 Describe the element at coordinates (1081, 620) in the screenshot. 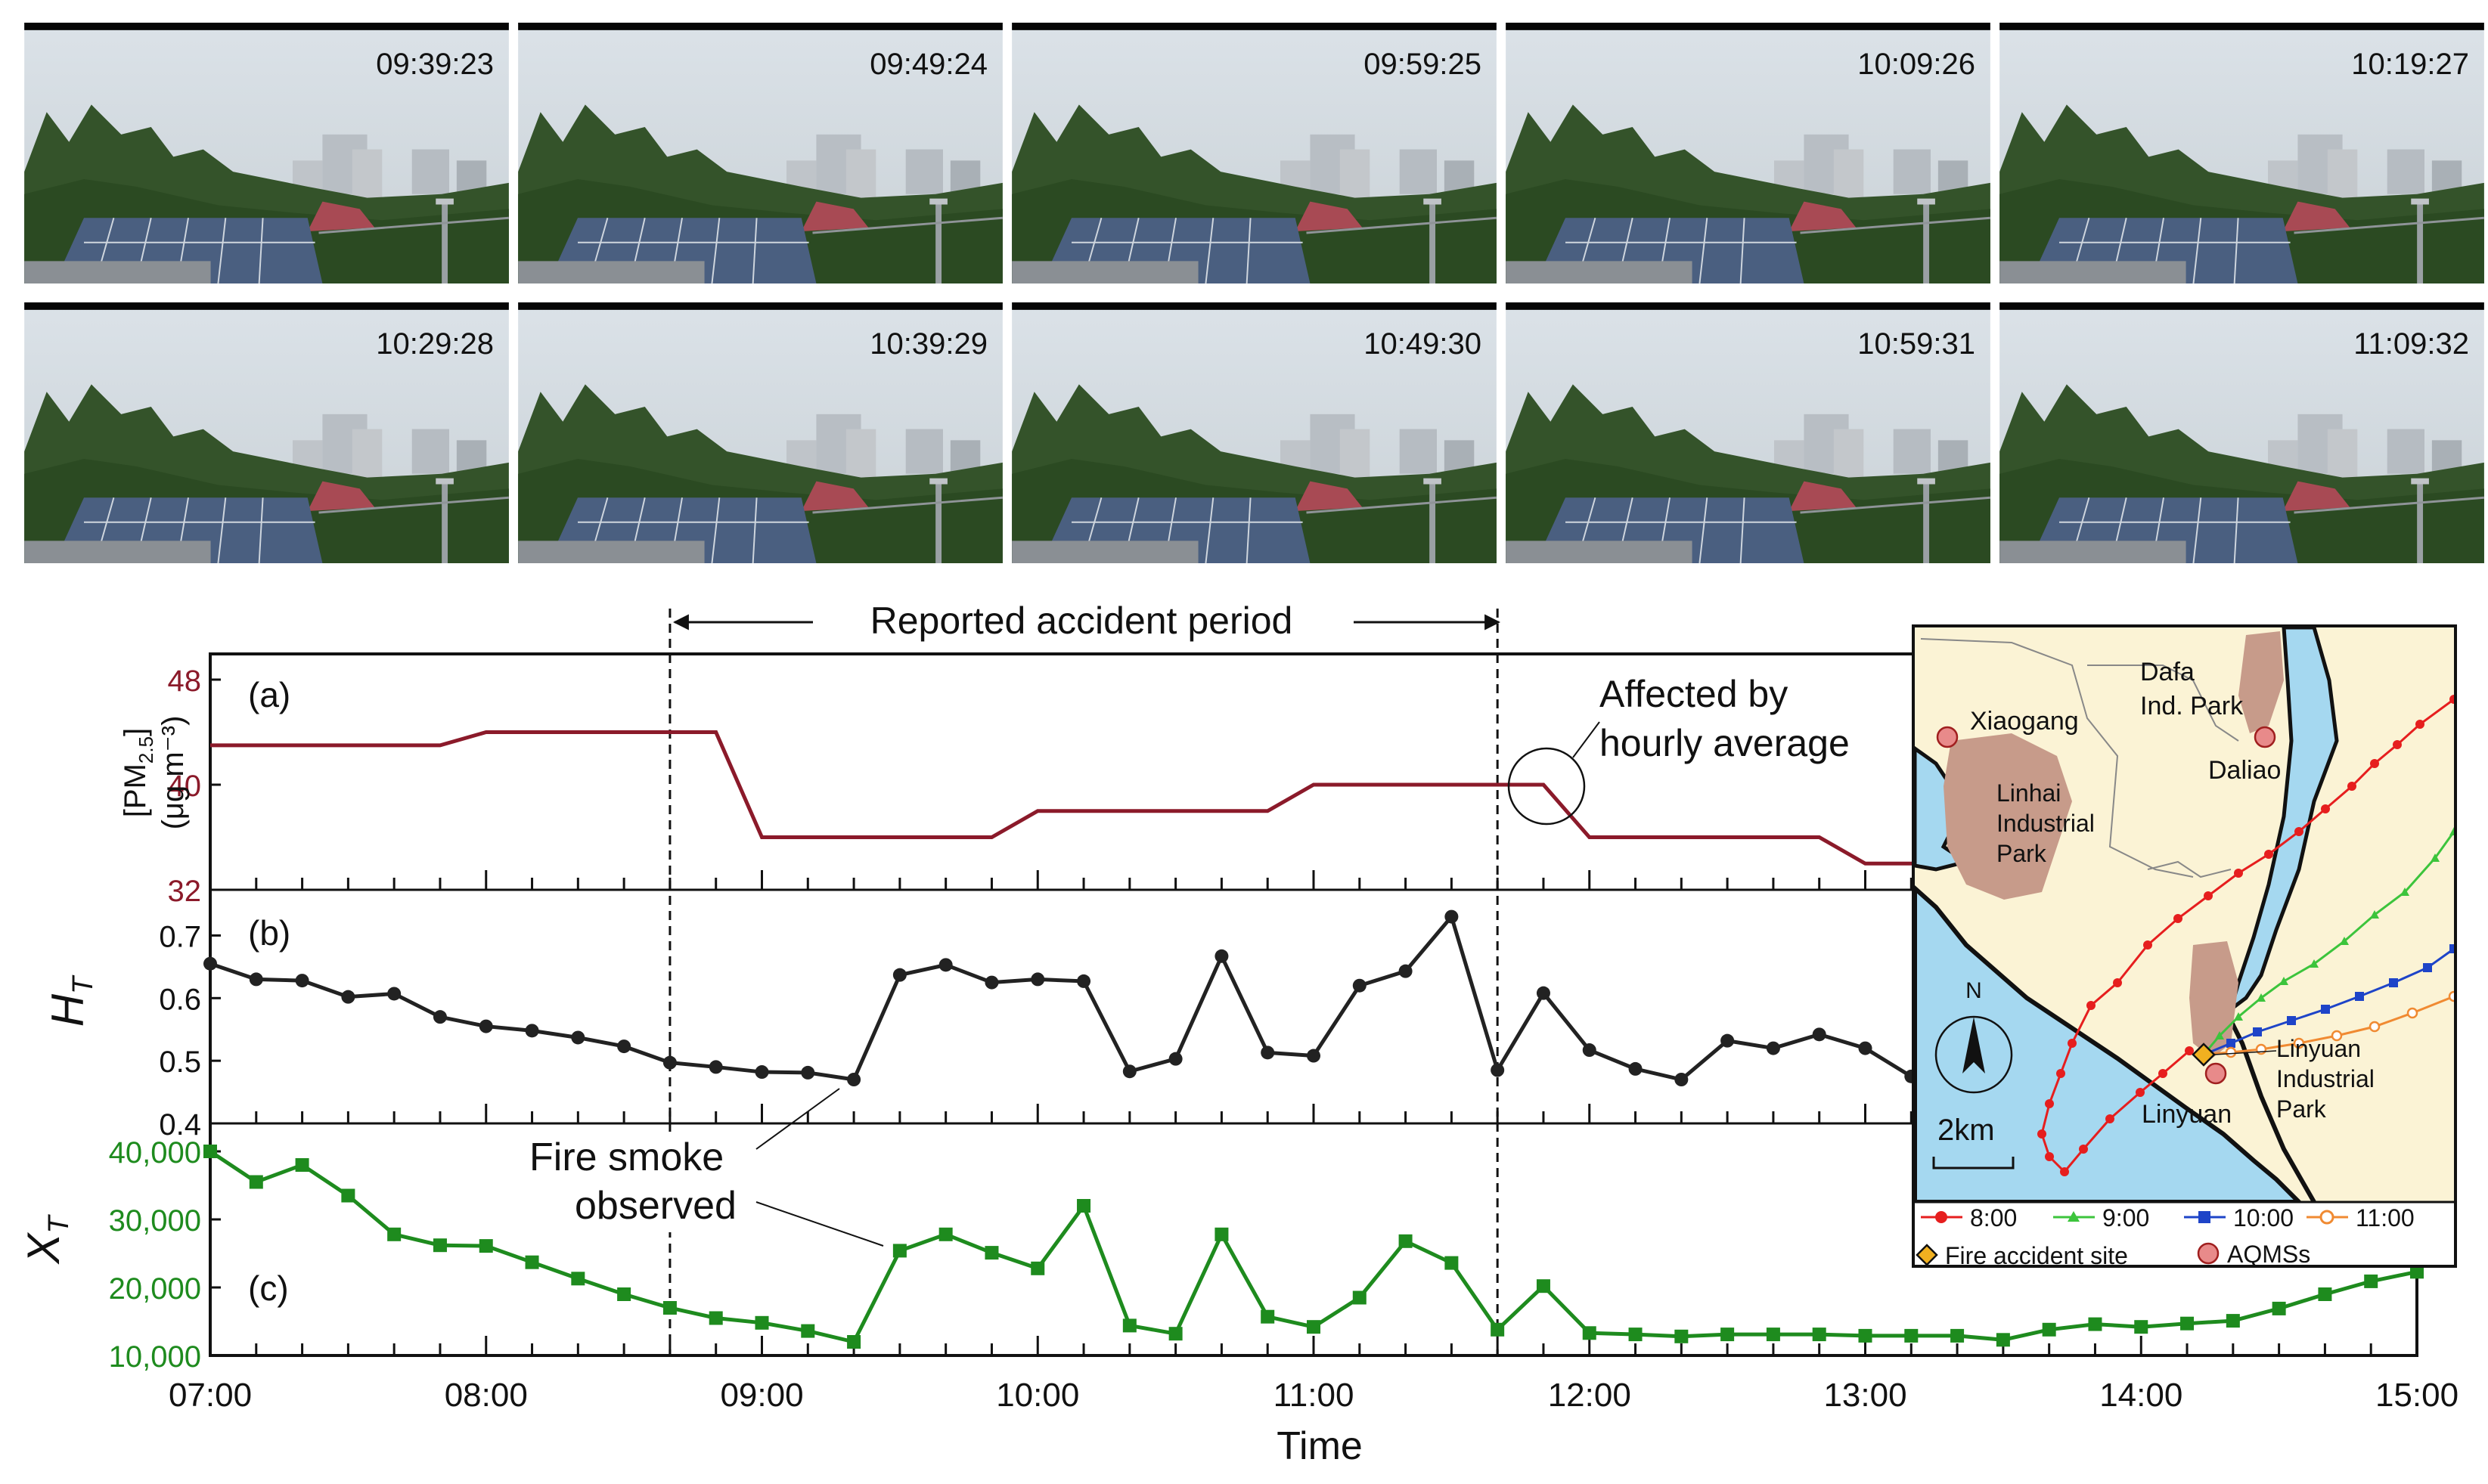

I see `accident-period-label: Reported accident period` at that location.